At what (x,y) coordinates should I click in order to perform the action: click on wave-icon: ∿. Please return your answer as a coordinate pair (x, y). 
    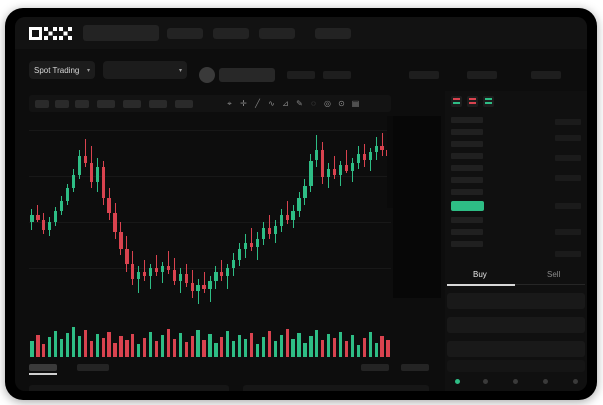
    Looking at the image, I should click on (271, 103).